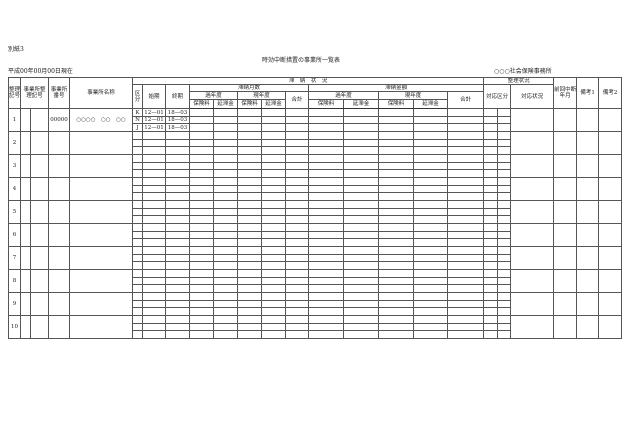  What do you see at coordinates (532, 281) in the screenshot?
I see `taiou-joukyou-cell` at bounding box center [532, 281].